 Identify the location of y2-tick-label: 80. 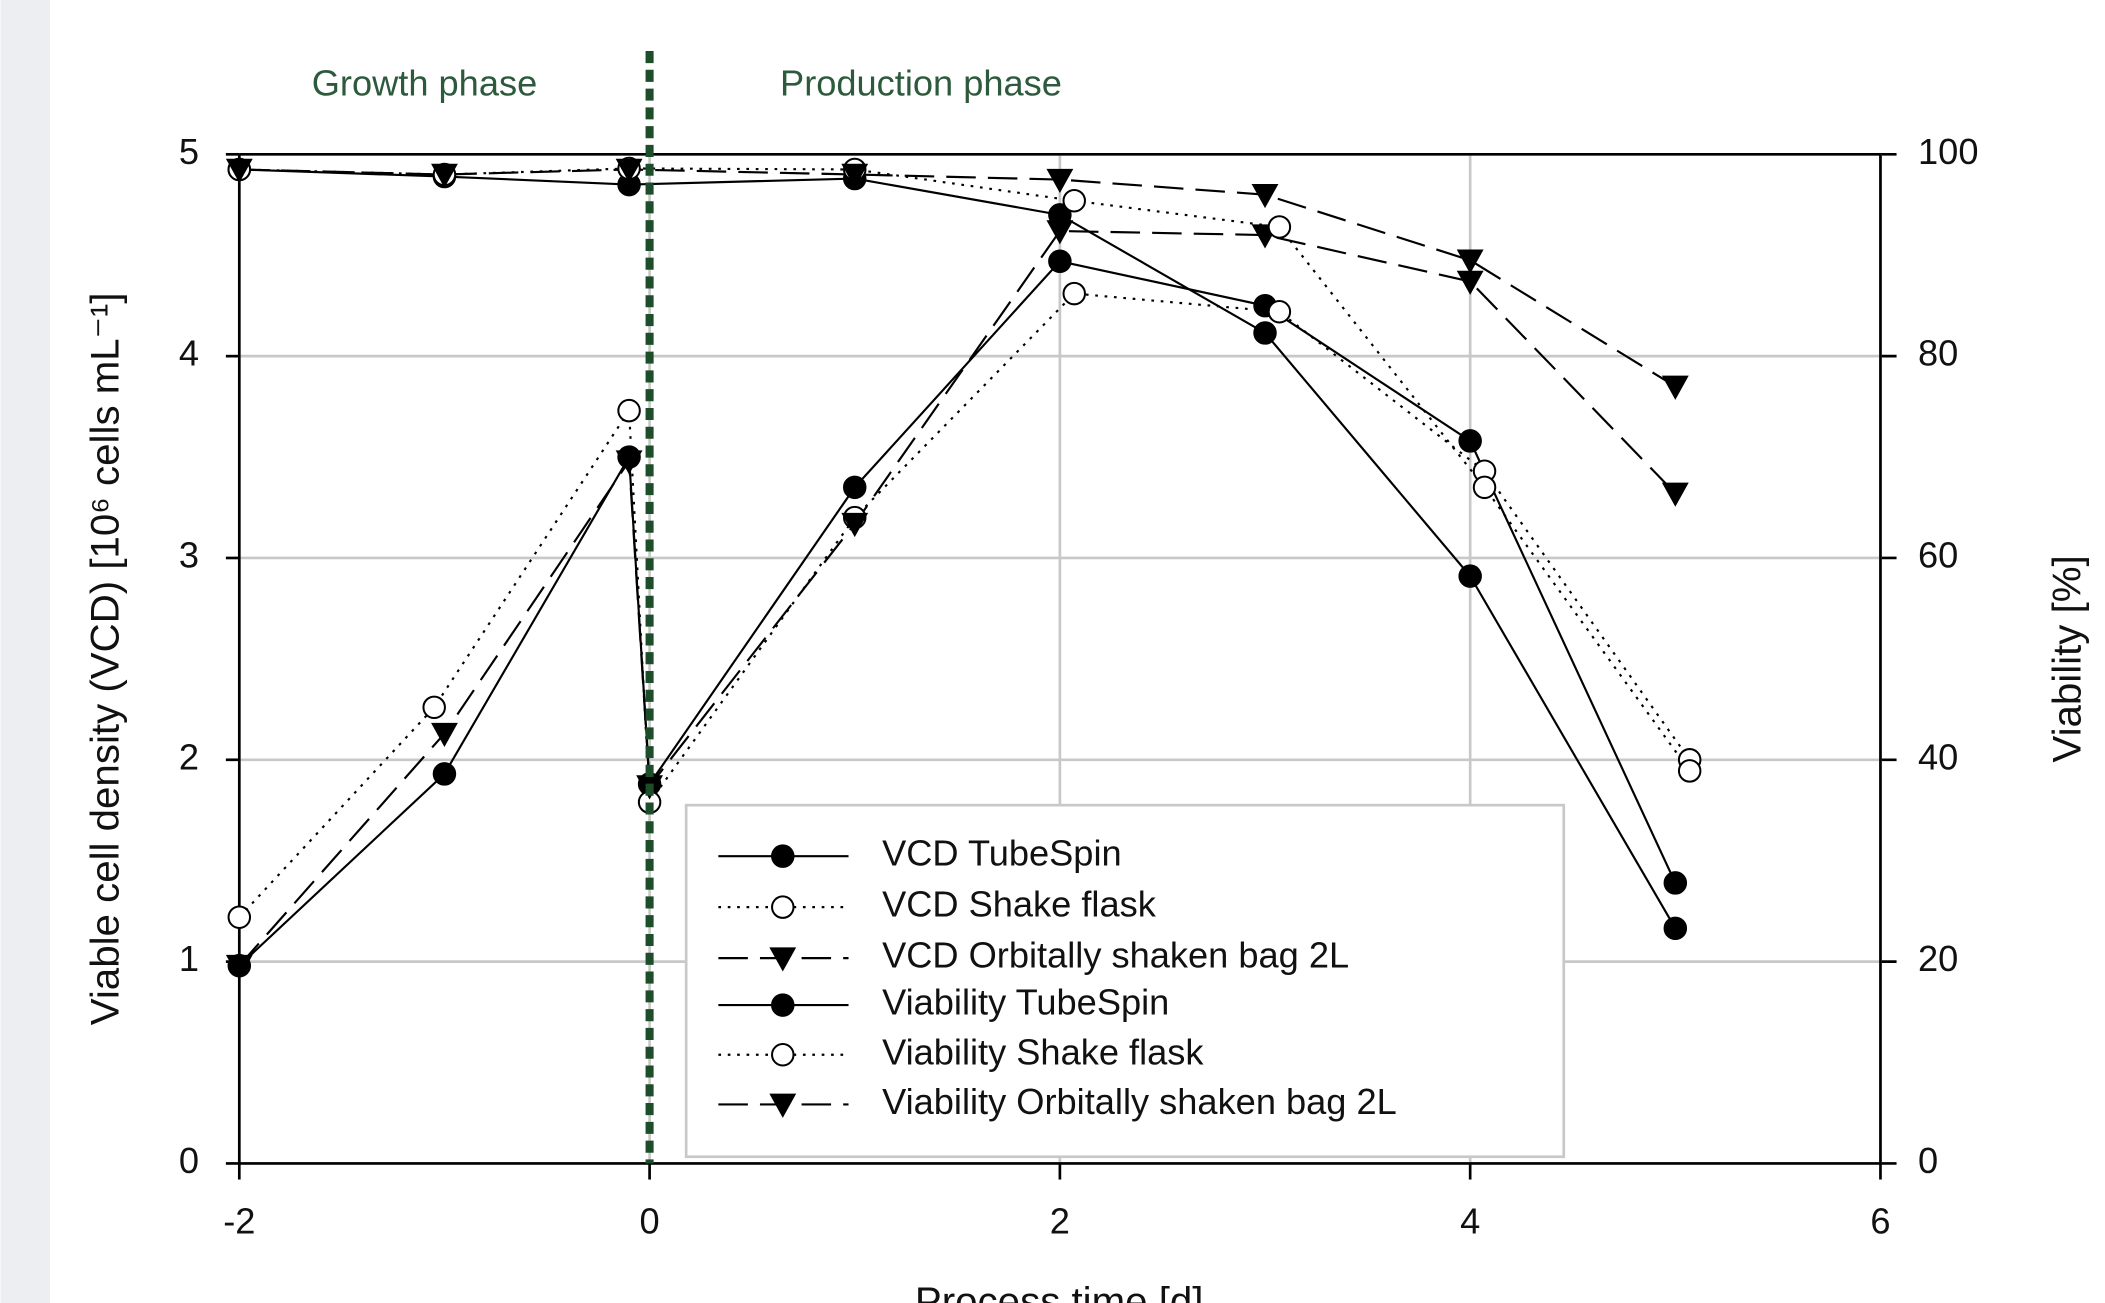
(1938, 353).